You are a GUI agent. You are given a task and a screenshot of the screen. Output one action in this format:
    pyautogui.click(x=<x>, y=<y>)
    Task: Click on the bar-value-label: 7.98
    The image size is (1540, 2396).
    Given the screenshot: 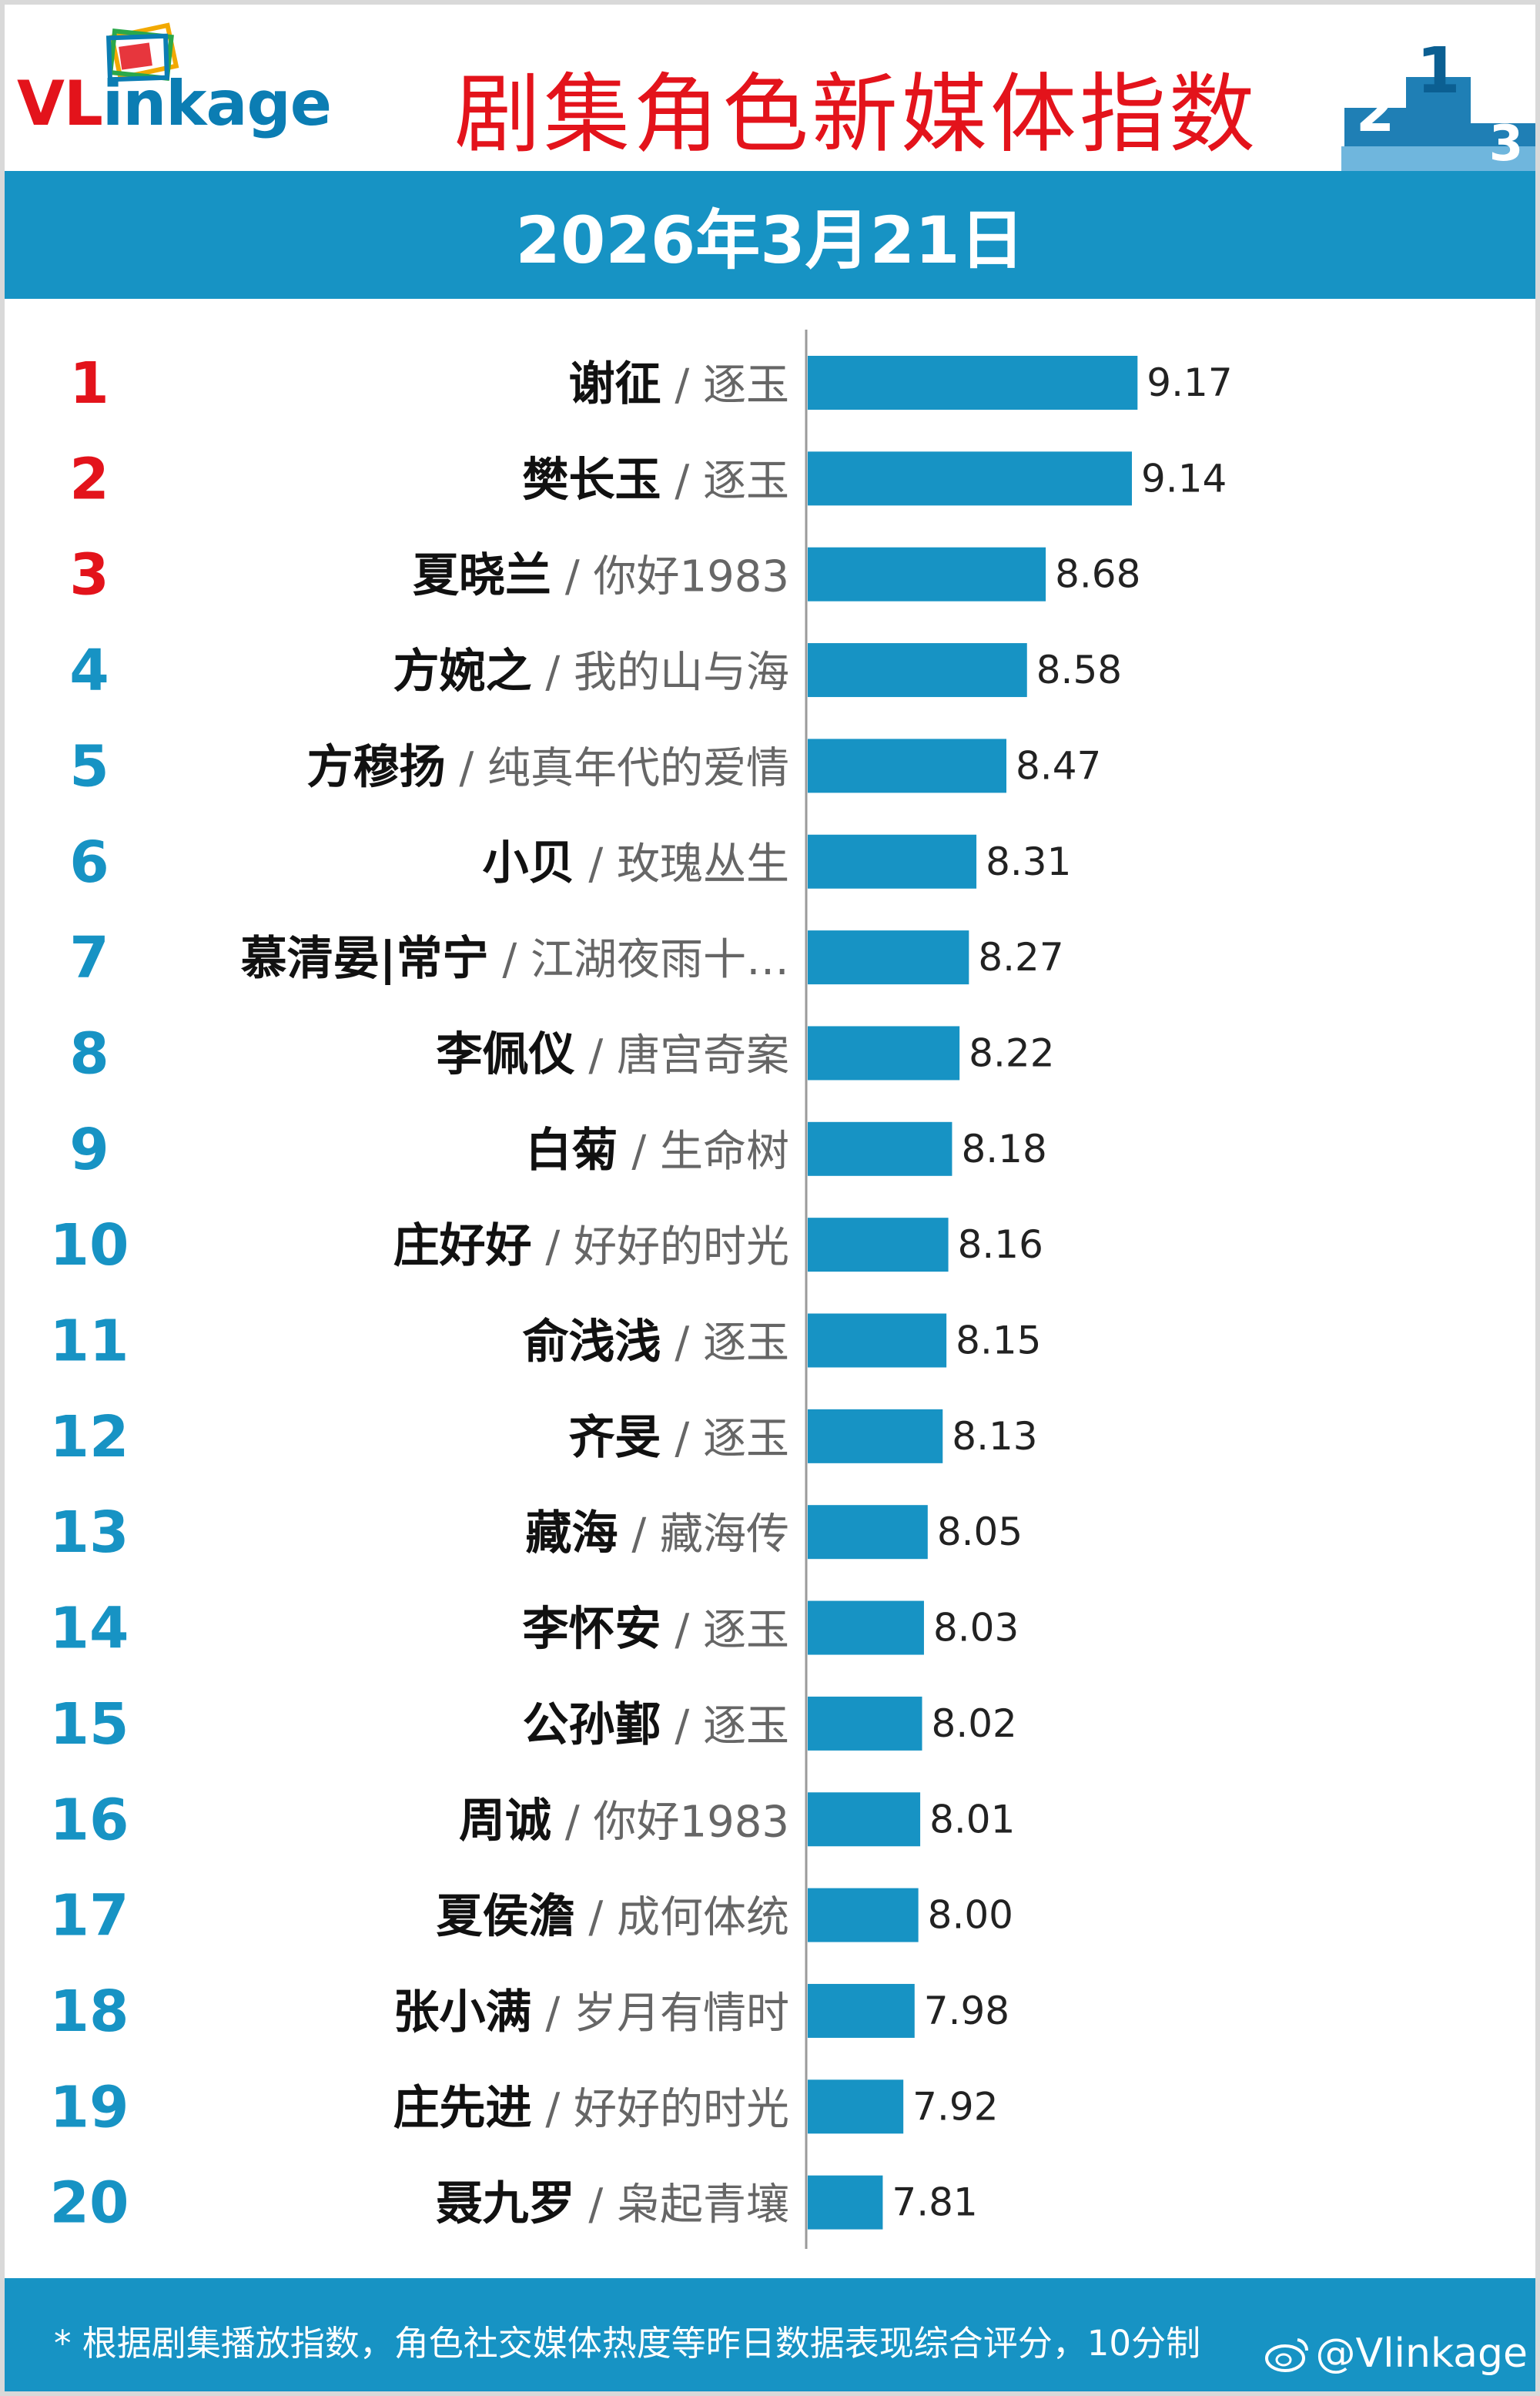 What is the action you would take?
    pyautogui.click(x=966, y=2011)
    